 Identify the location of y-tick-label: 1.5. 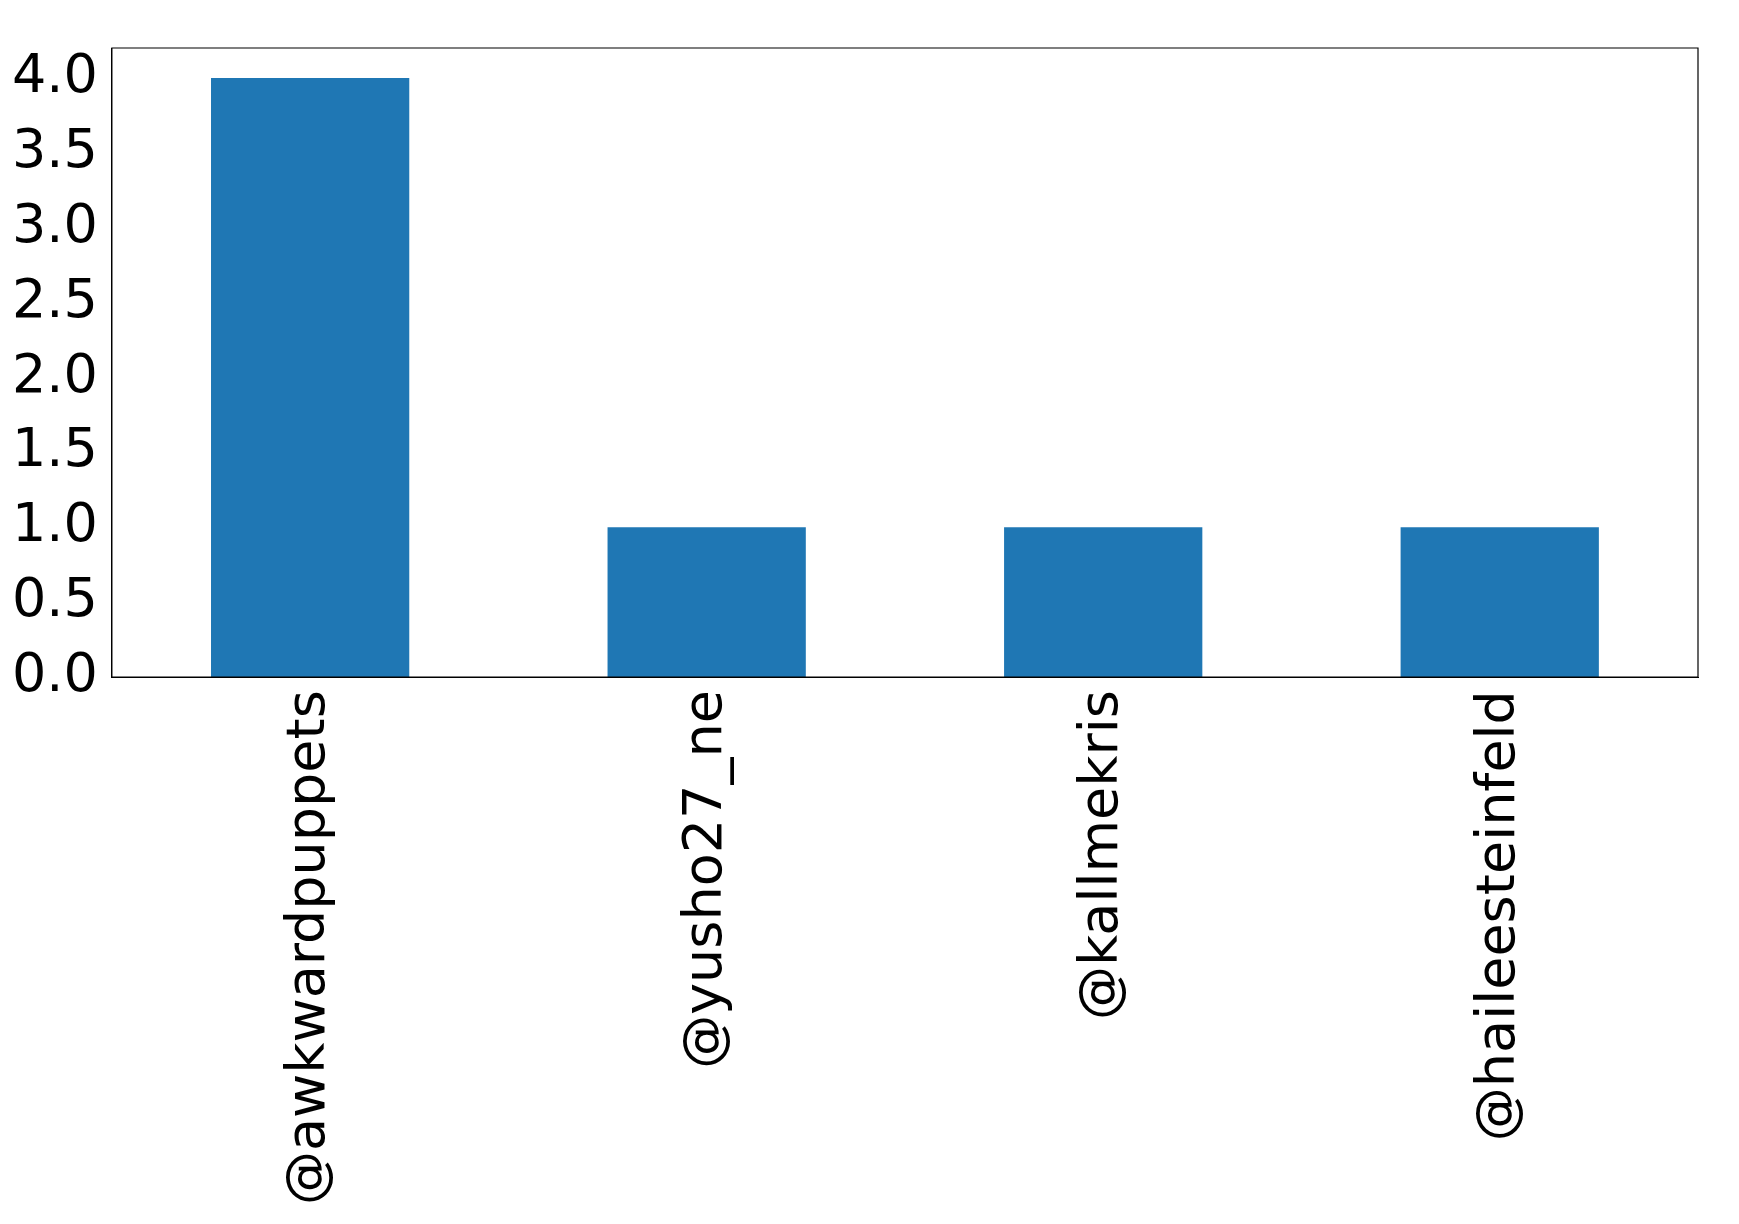
(54, 448).